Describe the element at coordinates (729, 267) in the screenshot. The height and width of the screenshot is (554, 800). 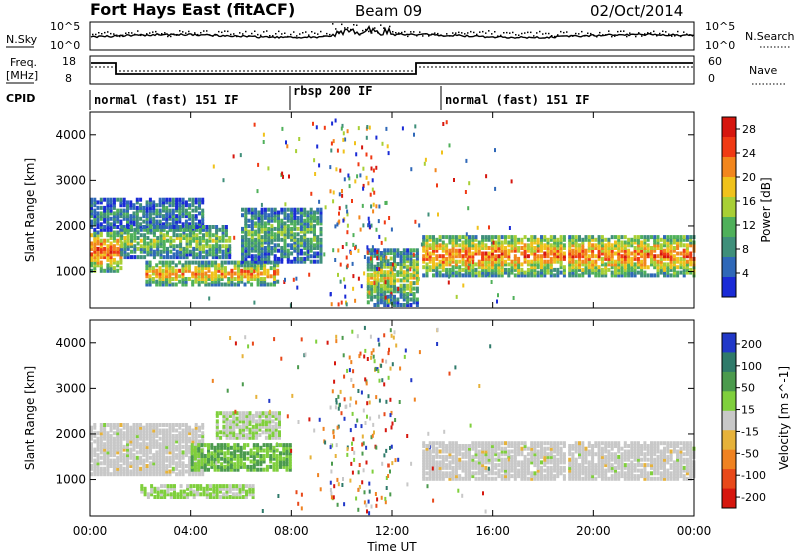
I see `colorbar-segment` at that location.